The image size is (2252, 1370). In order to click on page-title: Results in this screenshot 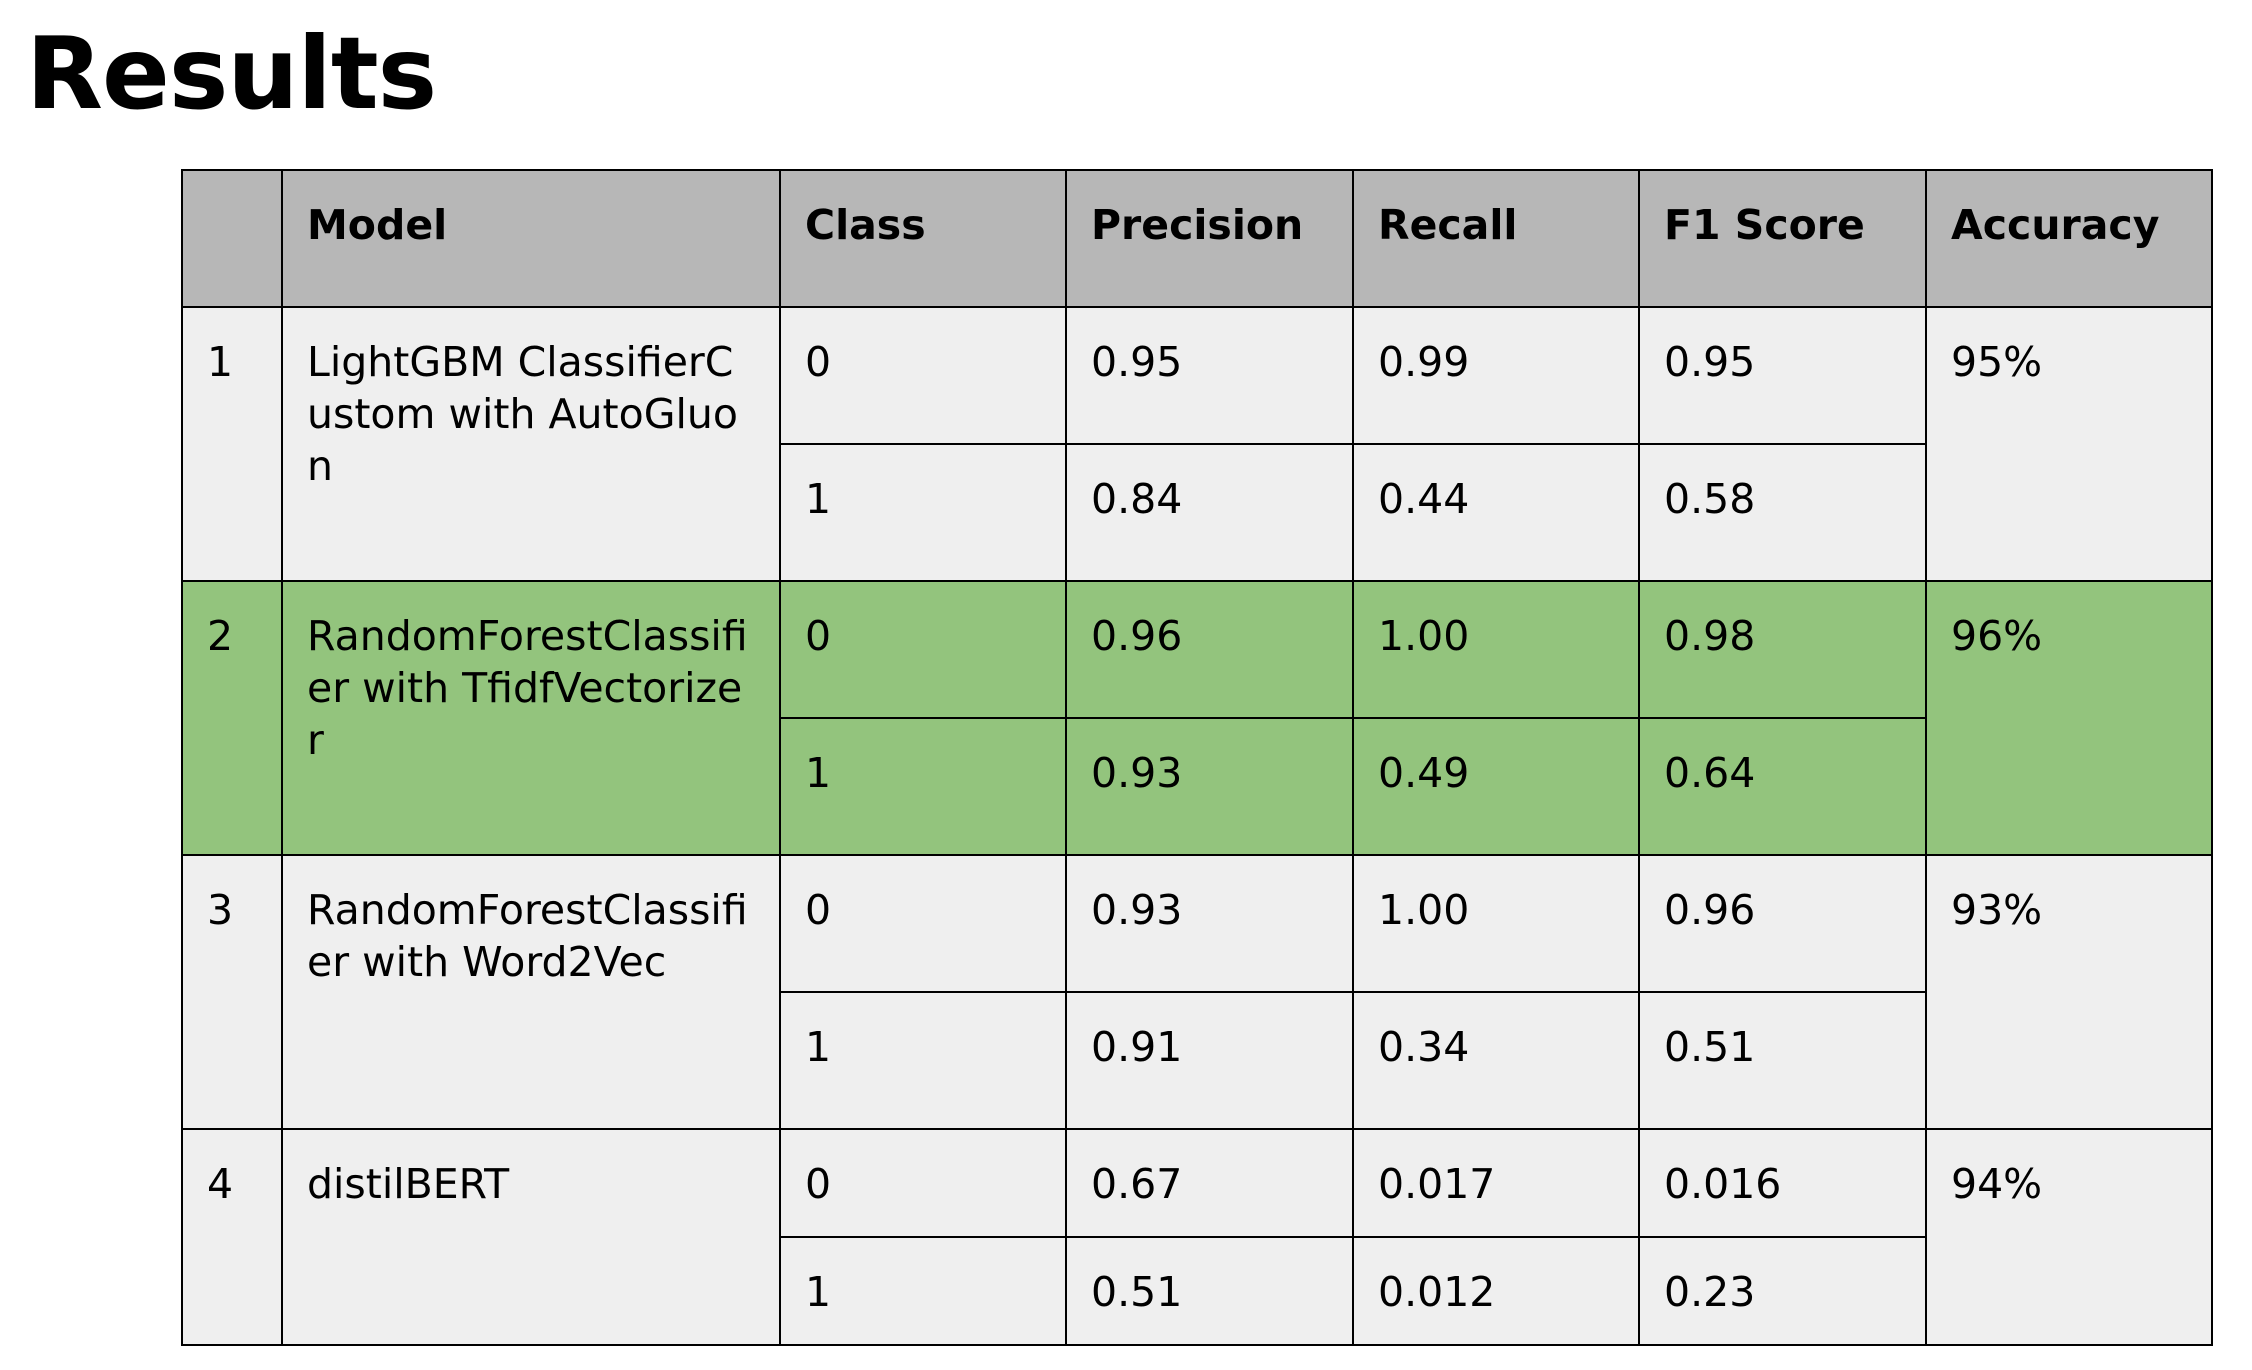, I will do `click(231, 73)`.